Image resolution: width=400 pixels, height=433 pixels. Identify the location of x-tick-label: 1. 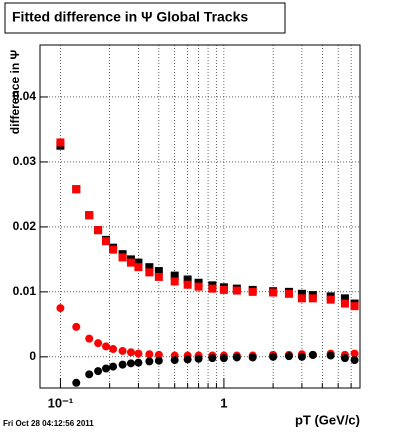
(223, 402).